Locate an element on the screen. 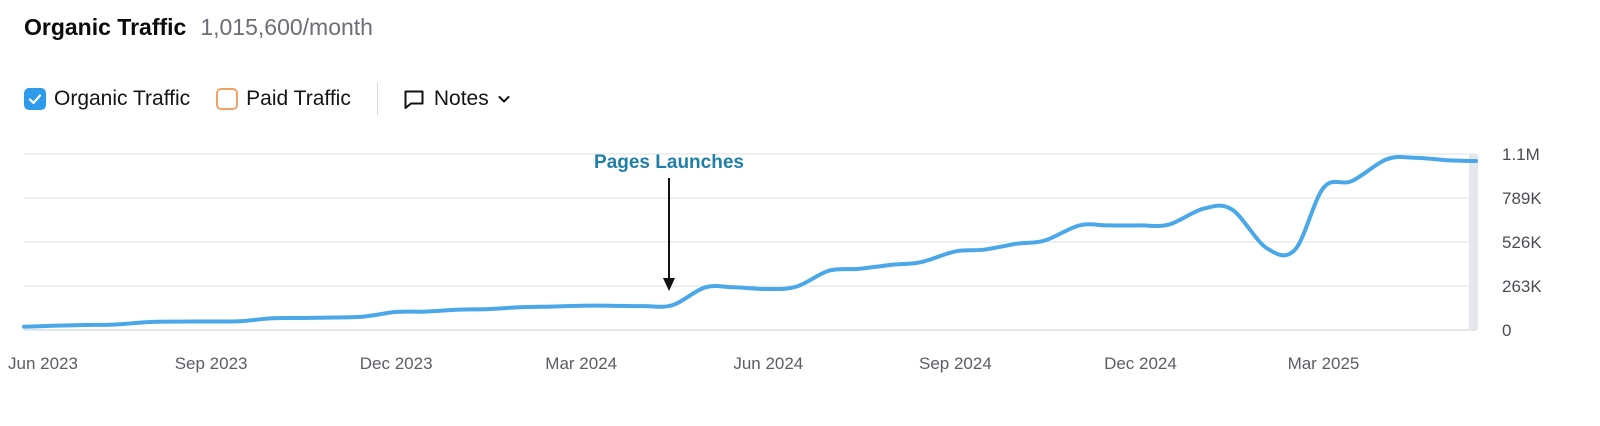 The image size is (1600, 426). x-tick-label: Dec 2024 is located at coordinates (1140, 363).